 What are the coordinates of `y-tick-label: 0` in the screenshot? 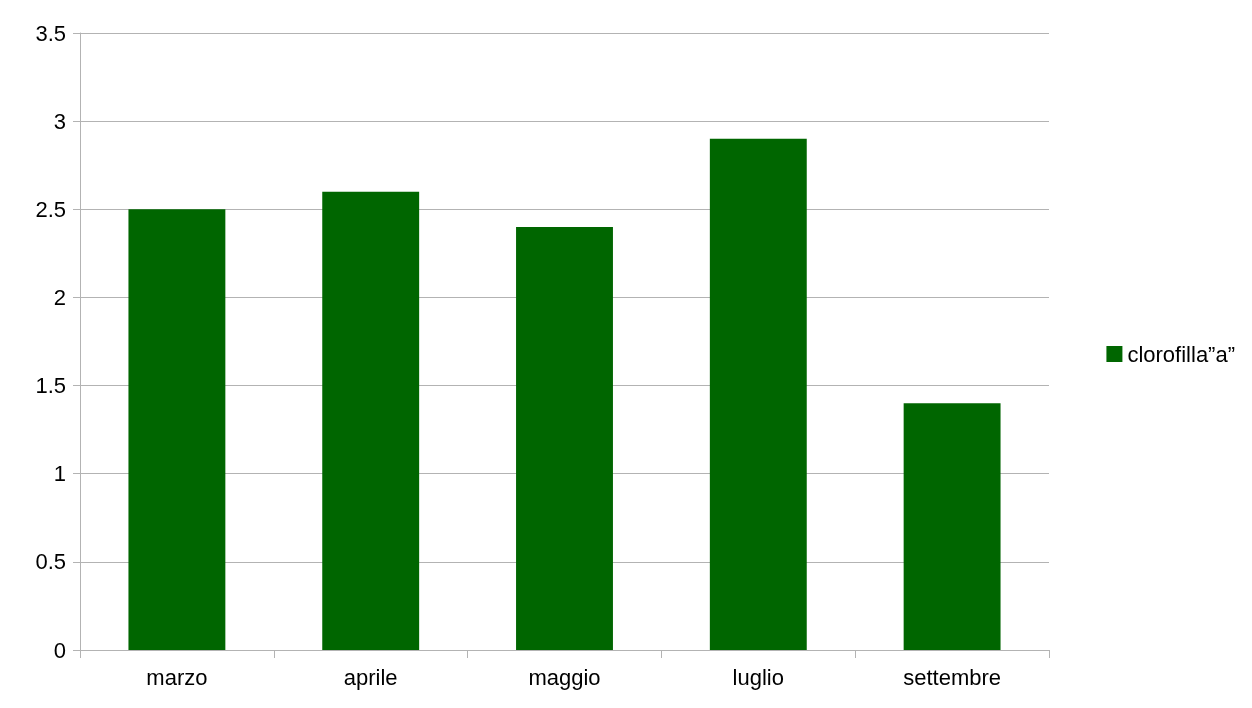 It's located at (59, 650).